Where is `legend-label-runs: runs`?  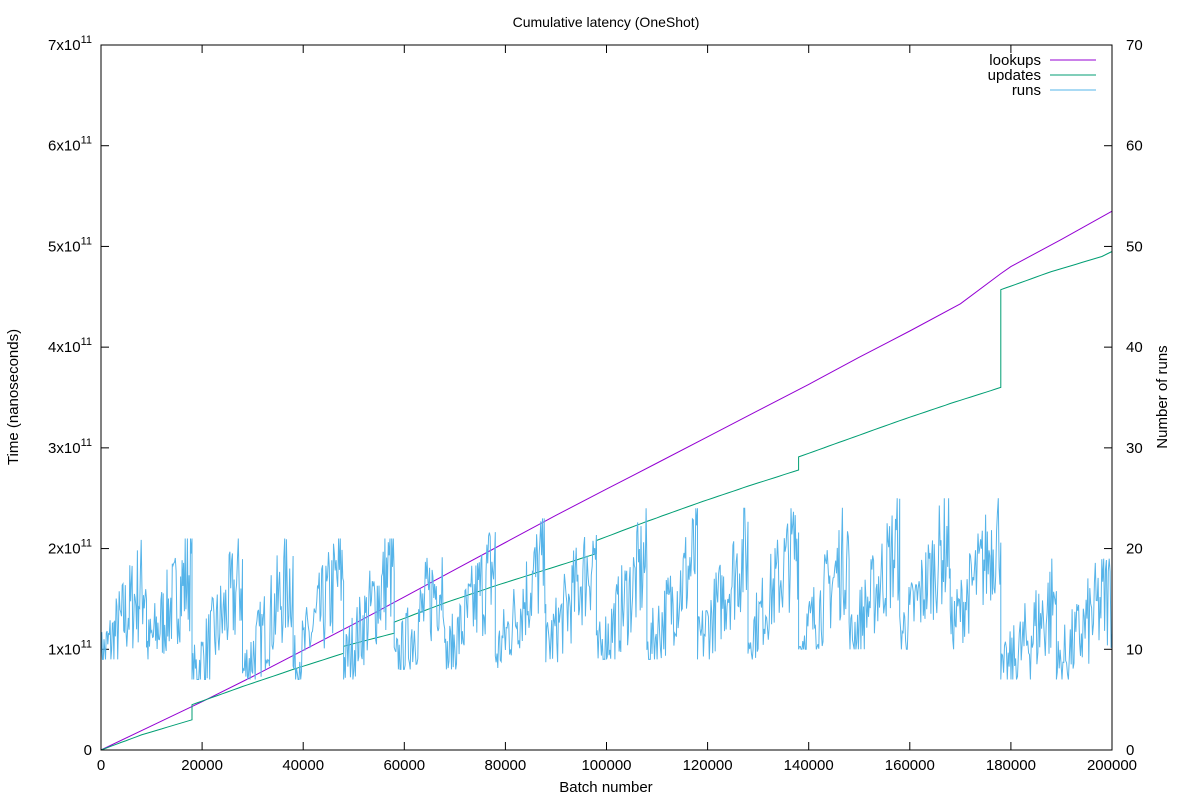 legend-label-runs: runs is located at coordinates (1026, 90).